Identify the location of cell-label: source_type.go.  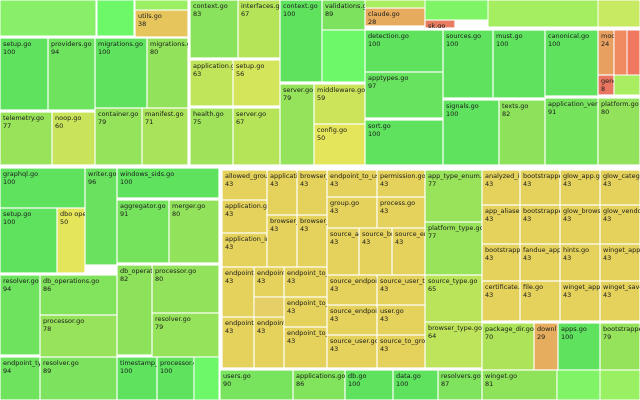
(453, 281).